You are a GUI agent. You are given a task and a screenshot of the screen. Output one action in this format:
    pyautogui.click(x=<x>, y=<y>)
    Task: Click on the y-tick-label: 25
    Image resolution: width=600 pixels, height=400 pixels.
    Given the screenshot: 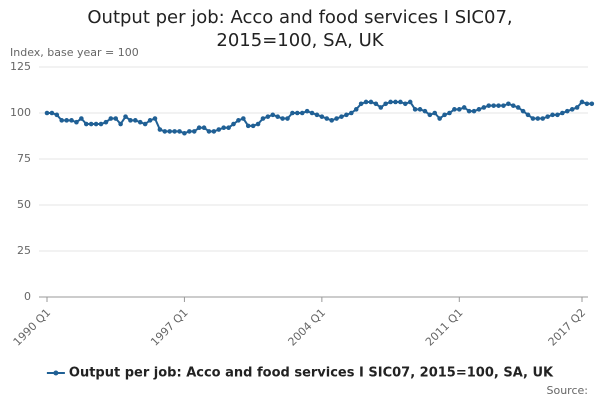 What is the action you would take?
    pyautogui.click(x=24, y=250)
    